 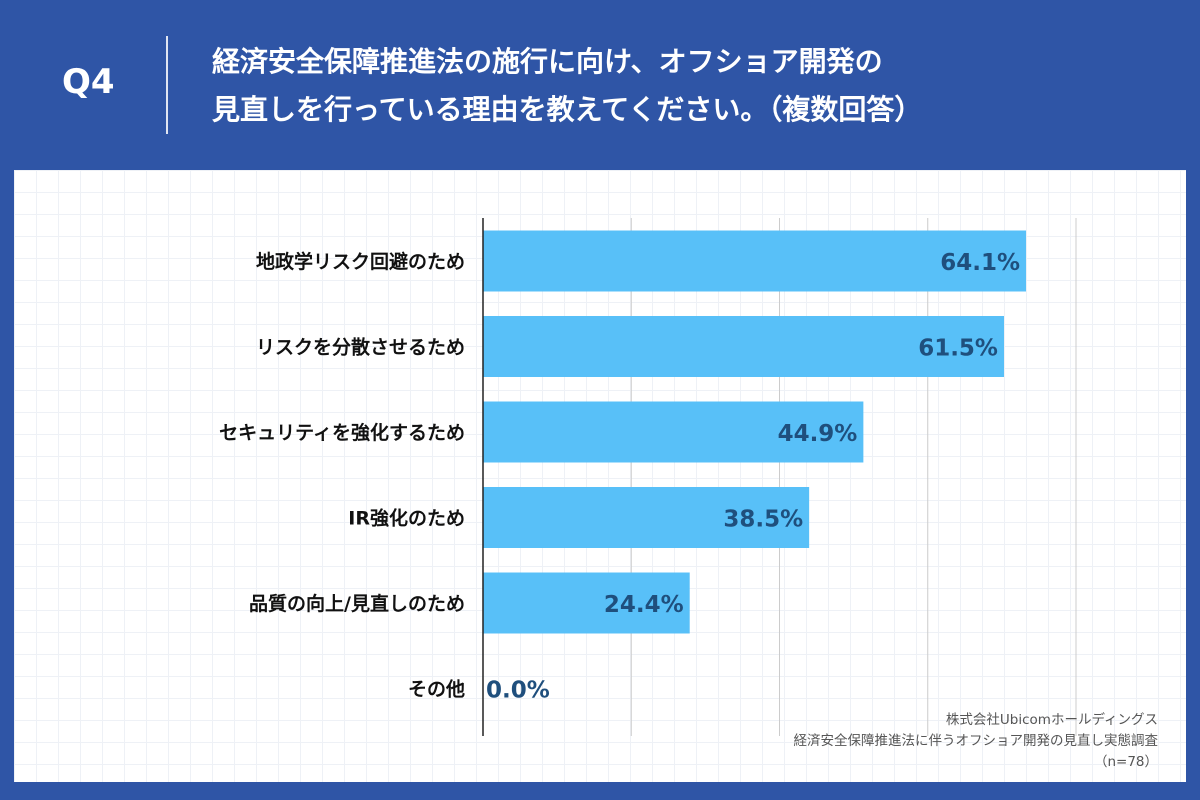 What do you see at coordinates (644, 605) in the screenshot?
I see `value-label-5: 24.4%` at bounding box center [644, 605].